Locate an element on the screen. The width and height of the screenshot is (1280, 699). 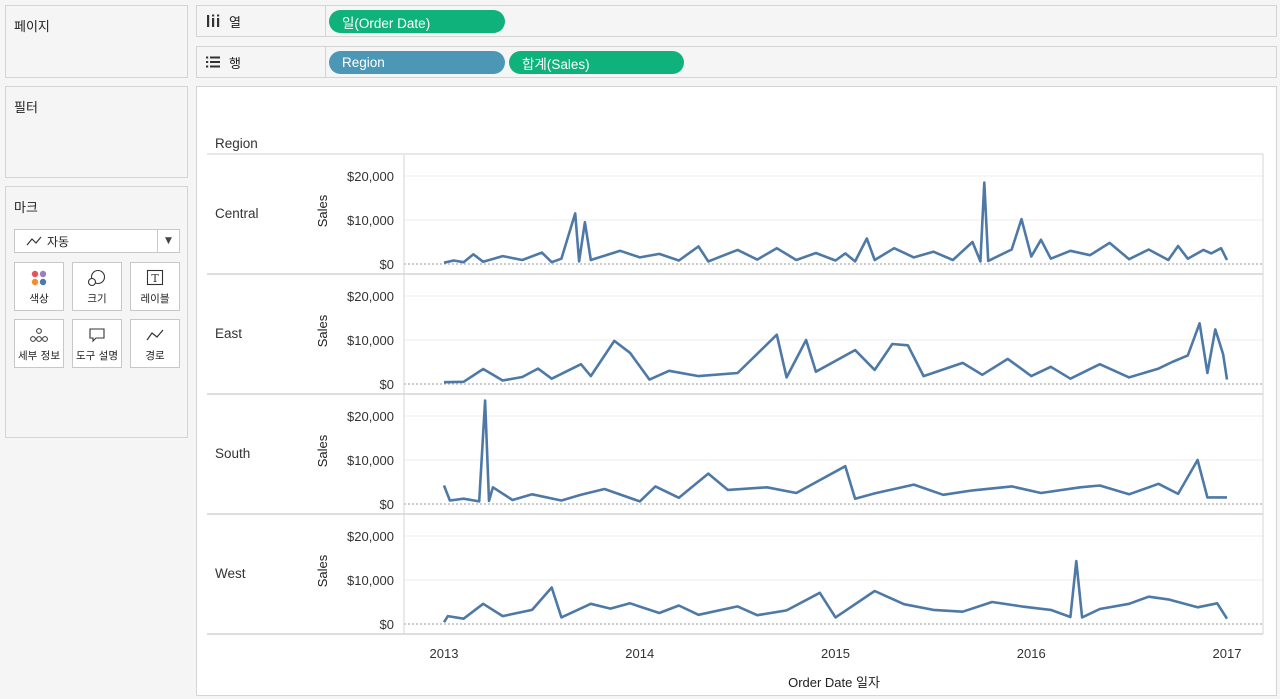
mark-type-dropdown: 자동 ▼ is located at coordinates (97, 241).